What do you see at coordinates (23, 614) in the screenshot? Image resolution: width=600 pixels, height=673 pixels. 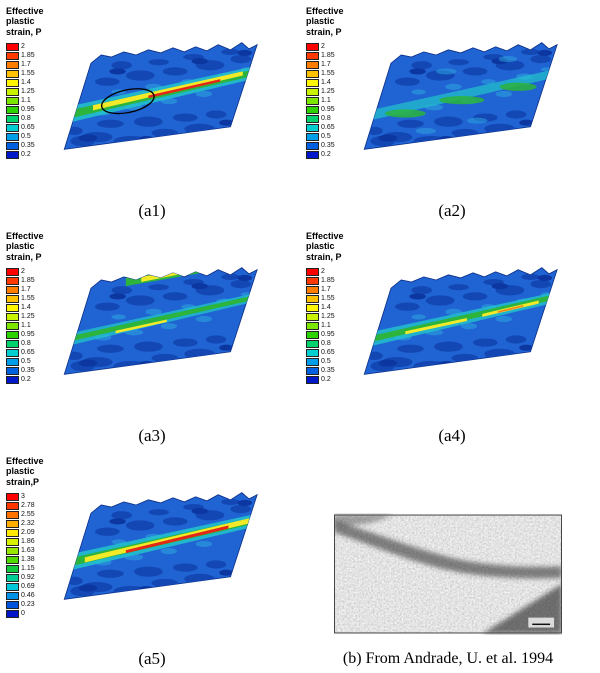 I see `legend-value: 0` at bounding box center [23, 614].